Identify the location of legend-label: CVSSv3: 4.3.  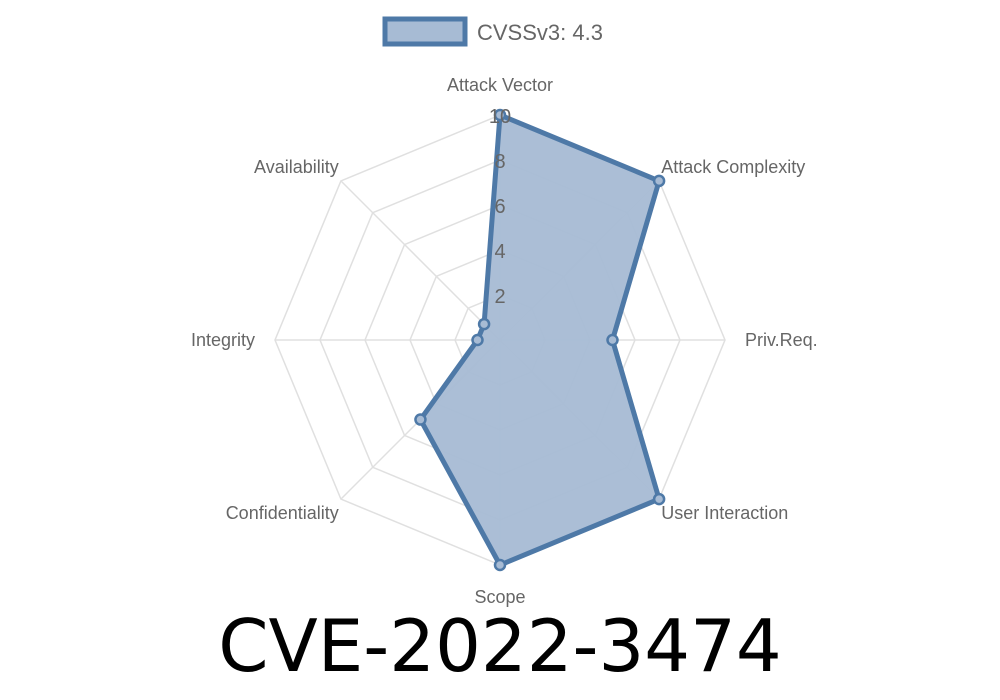
(540, 32).